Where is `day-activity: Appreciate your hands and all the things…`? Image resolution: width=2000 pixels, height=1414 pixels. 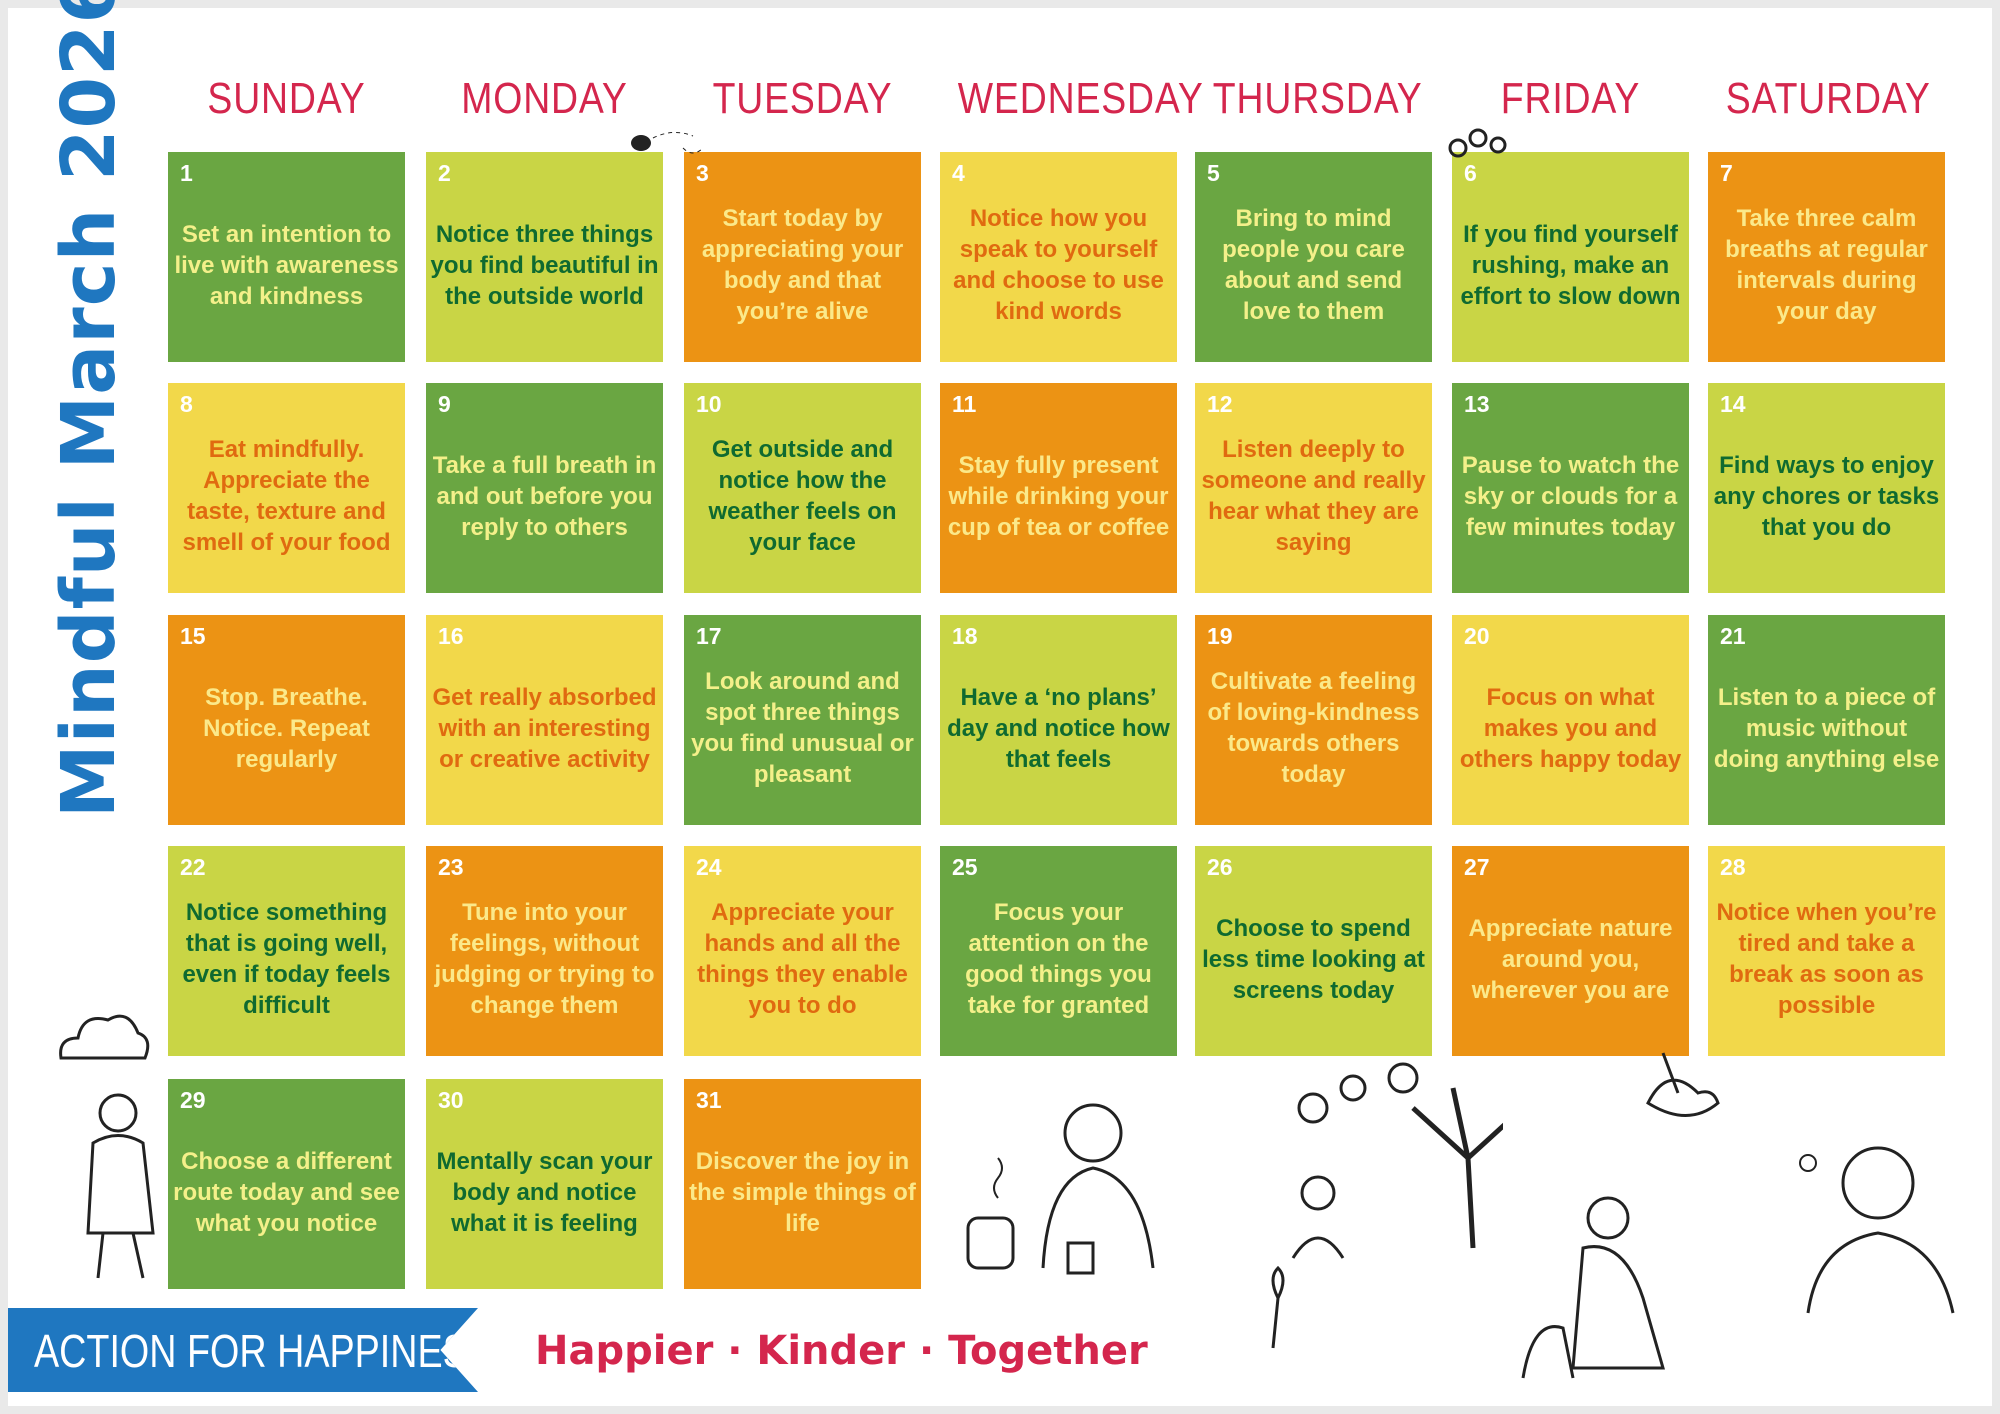 day-activity: Appreciate your hands and all the things… is located at coordinates (802, 959).